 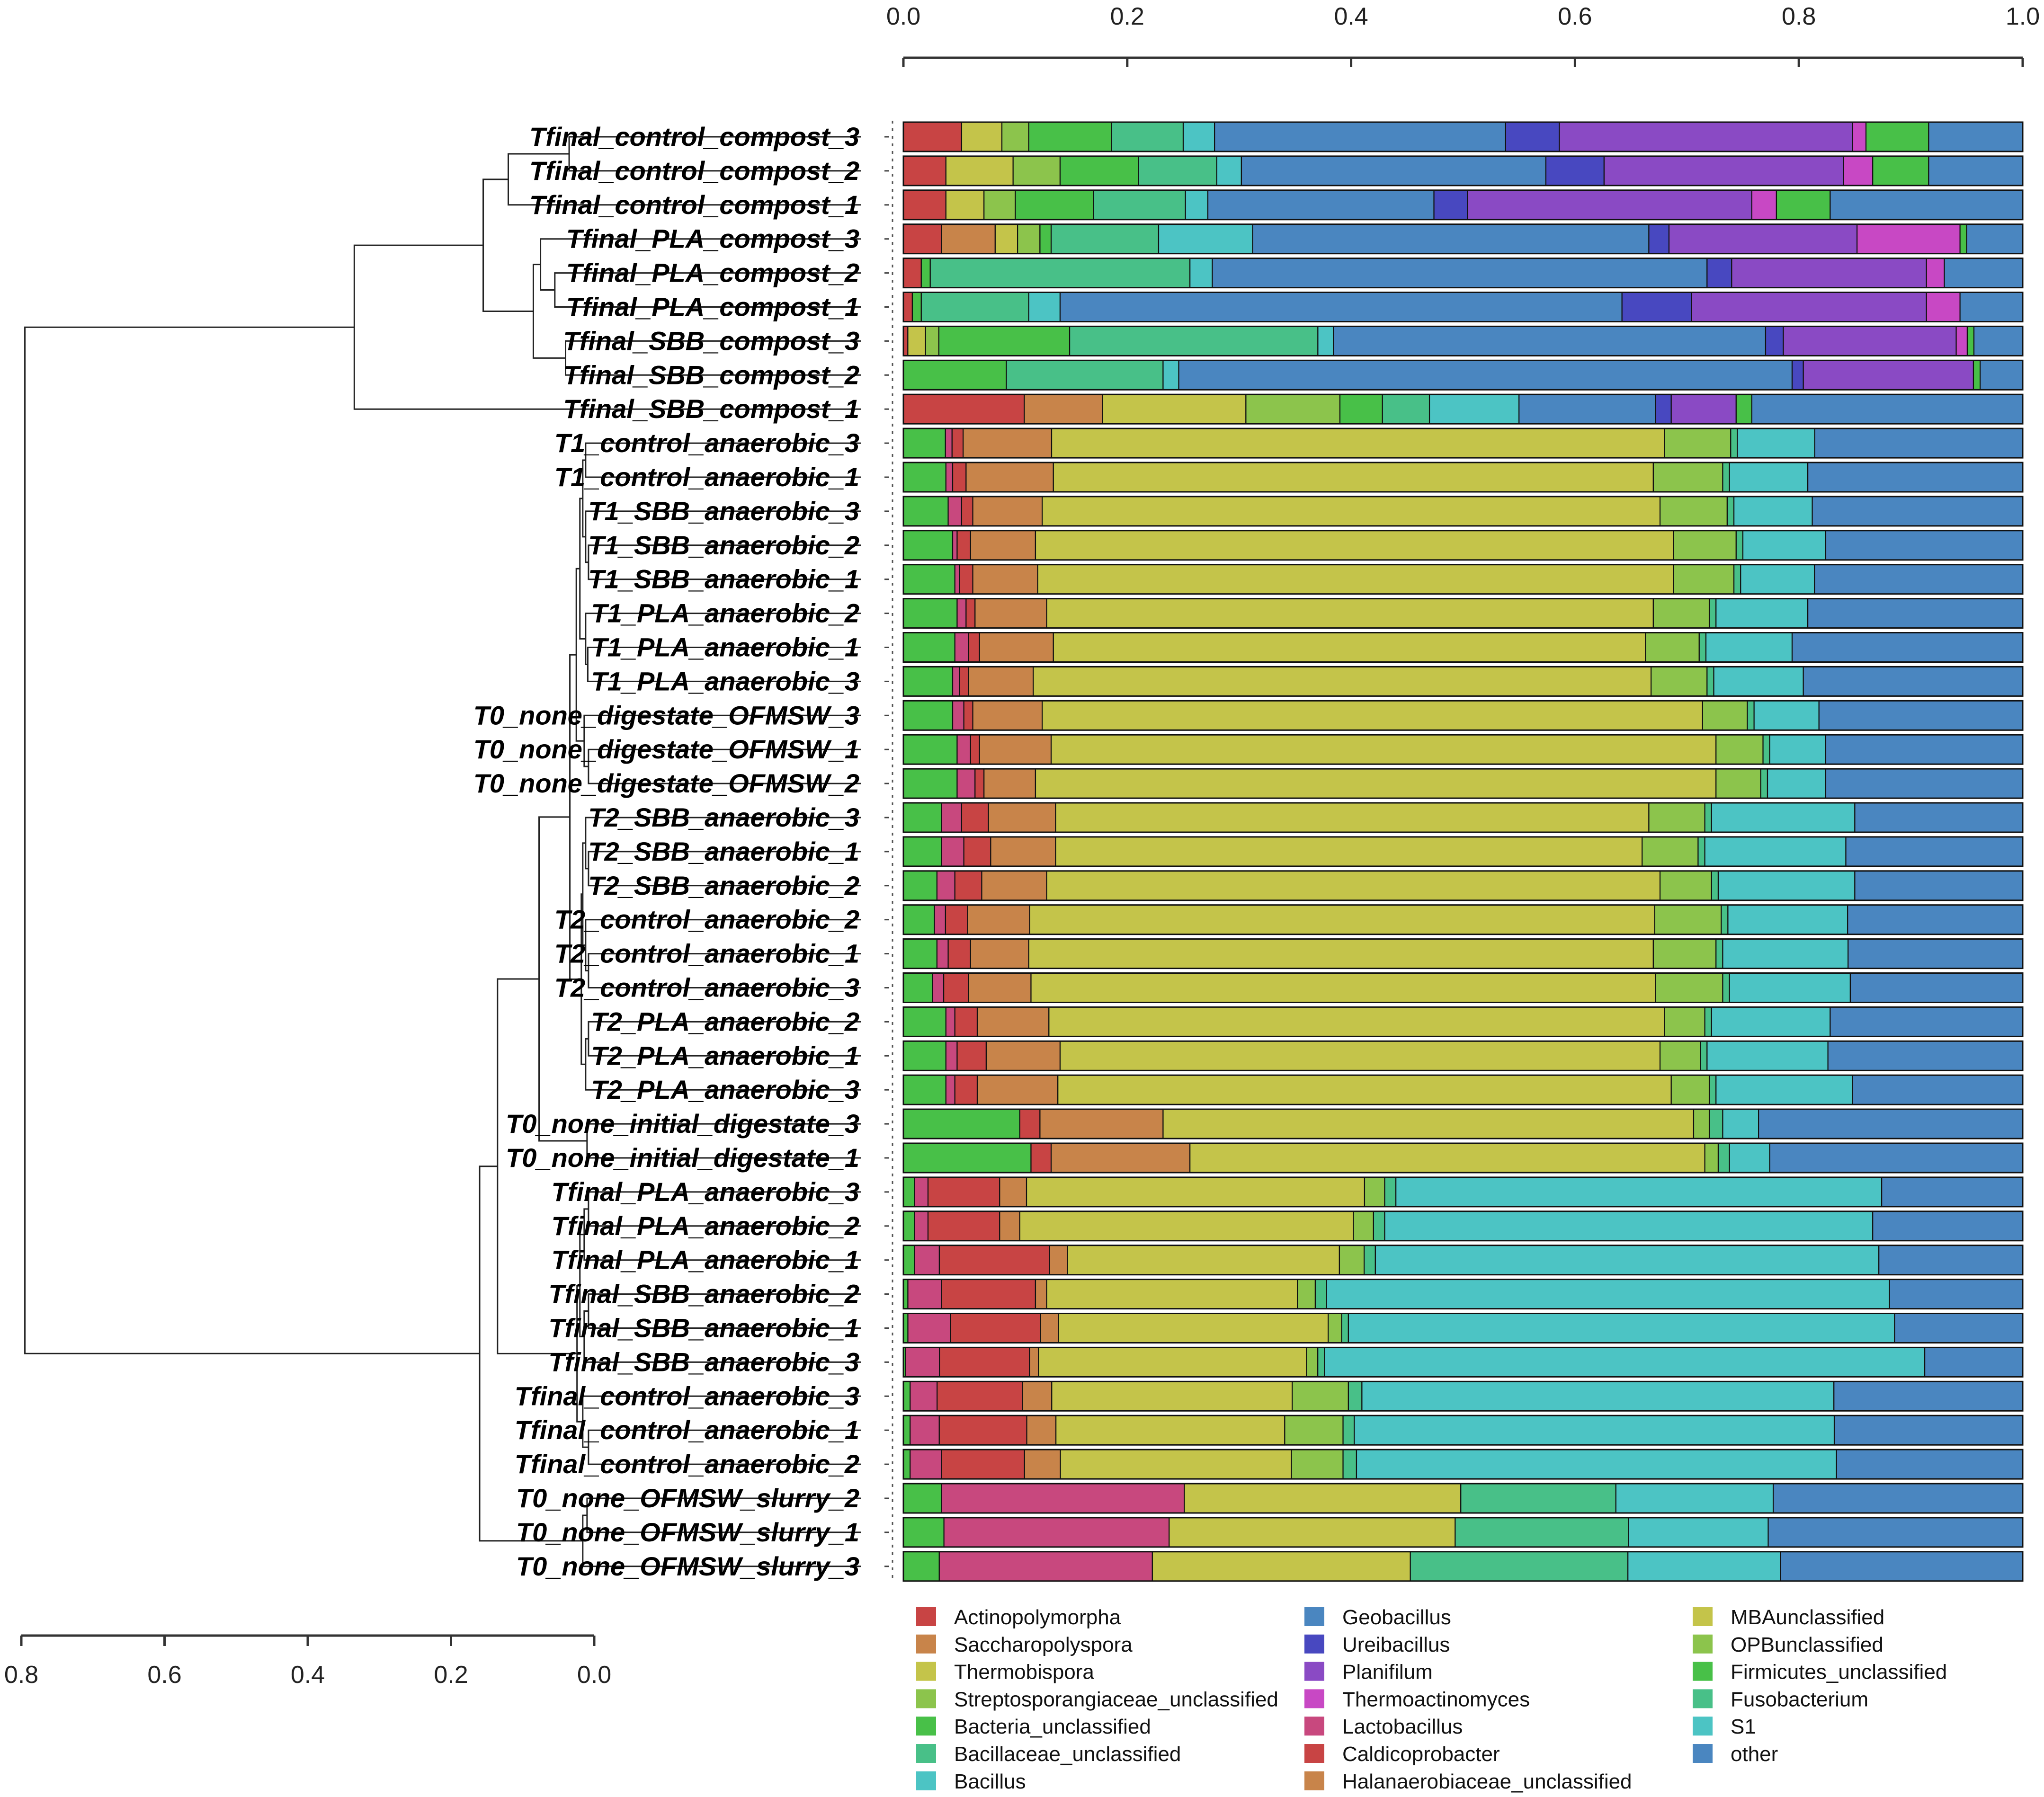 What do you see at coordinates (706, 443) in the screenshot?
I see `sample-label: T1_control_anaerobic_3` at bounding box center [706, 443].